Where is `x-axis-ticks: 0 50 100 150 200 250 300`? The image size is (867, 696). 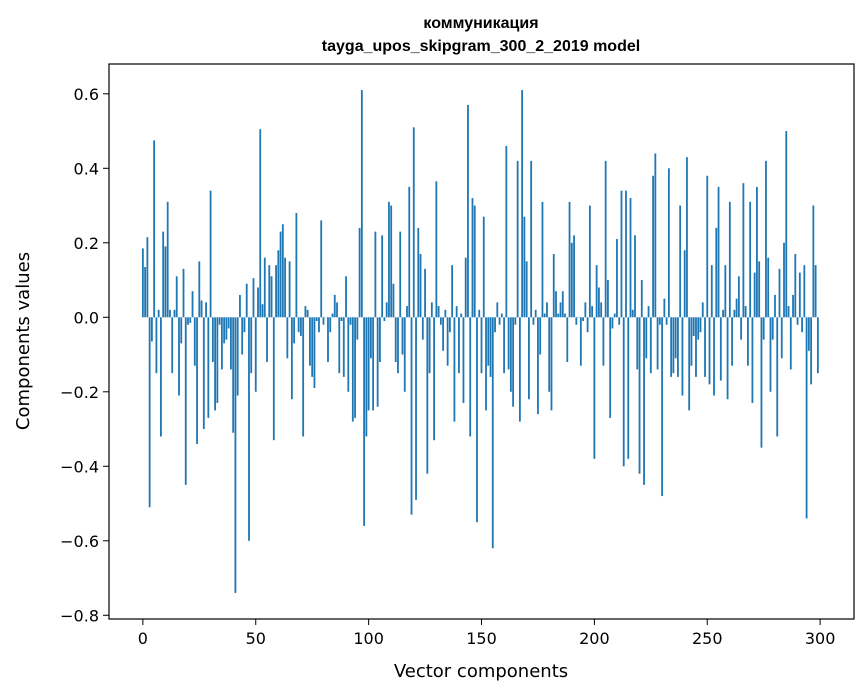
x-axis-ticks: 0 50 100 150 200 250 300 is located at coordinates (486, 633).